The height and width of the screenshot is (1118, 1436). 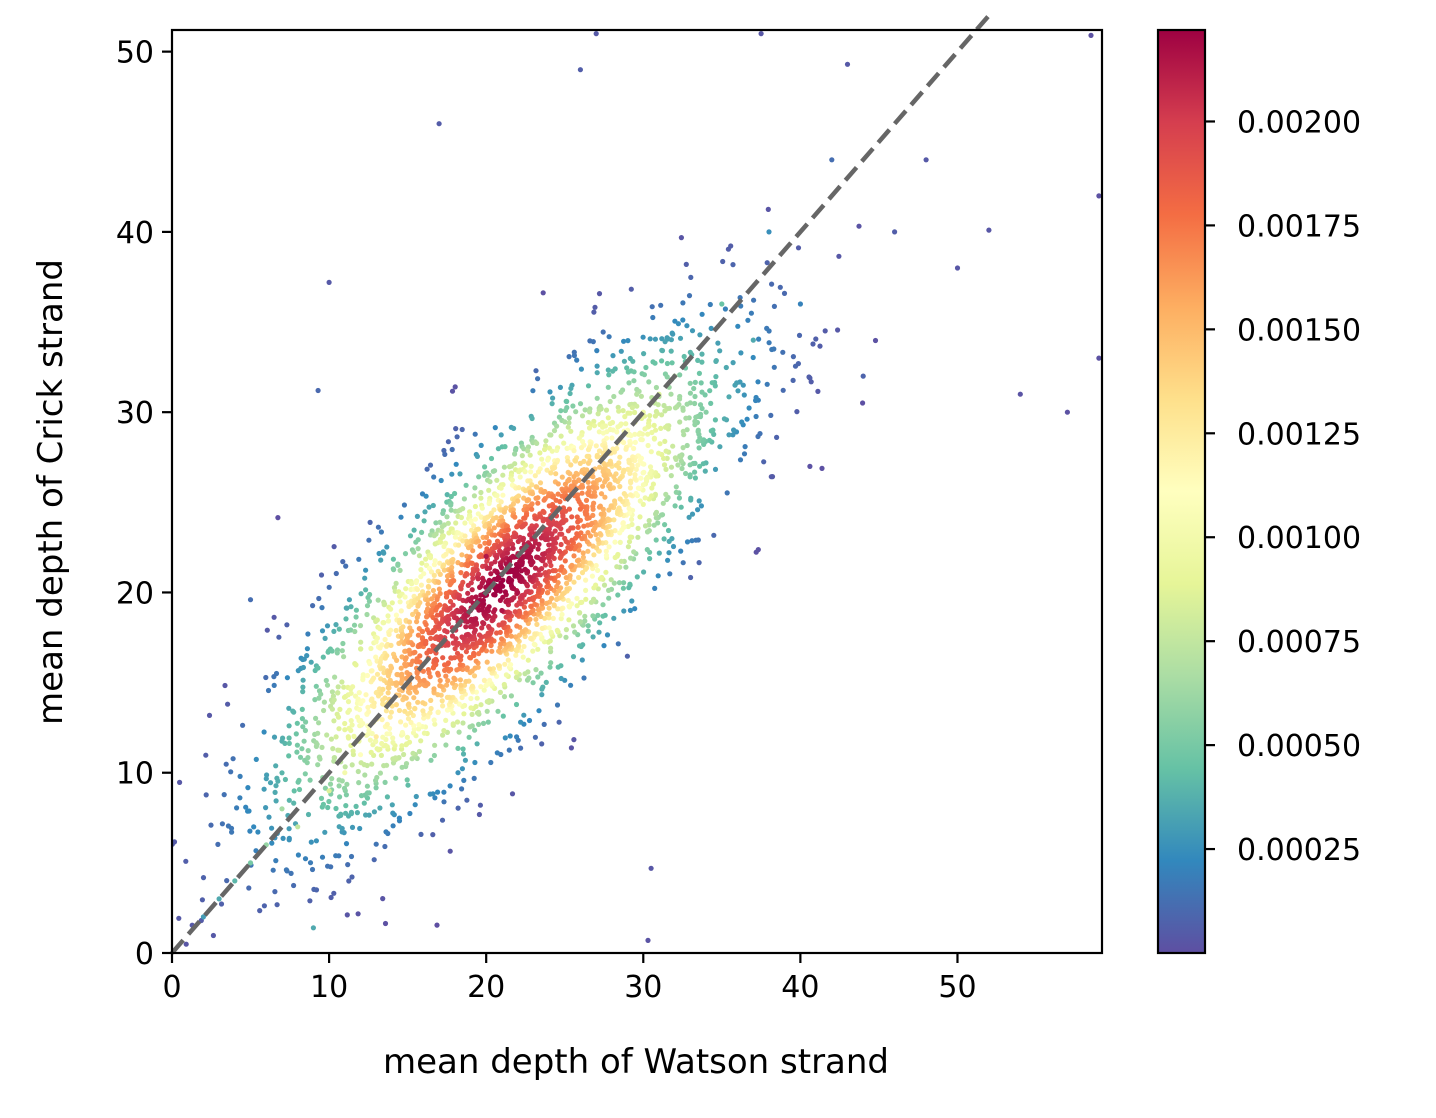 What do you see at coordinates (1299, 538) in the screenshot?
I see `colorbar-tick-label: 0.00100` at bounding box center [1299, 538].